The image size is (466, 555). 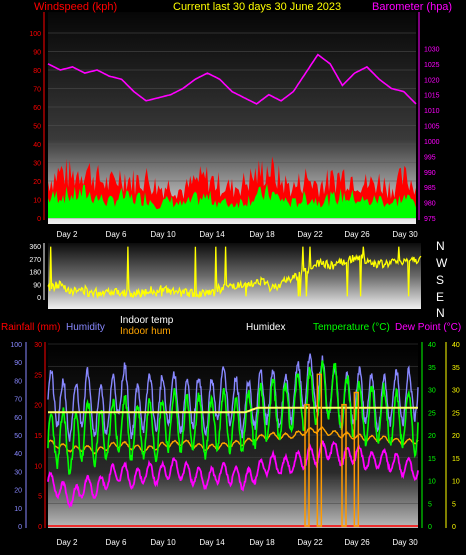 What do you see at coordinates (75, 7) in the screenshot?
I see `wind-label: Windspeed (kph)` at bounding box center [75, 7].